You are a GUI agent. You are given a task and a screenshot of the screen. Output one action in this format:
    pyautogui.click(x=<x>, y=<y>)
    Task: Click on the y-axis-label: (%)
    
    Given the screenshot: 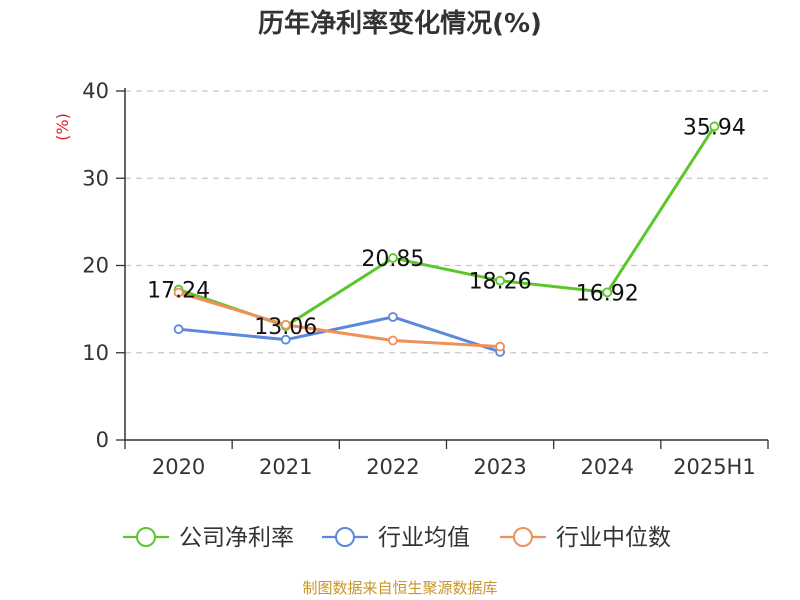 What is the action you would take?
    pyautogui.click(x=62, y=127)
    